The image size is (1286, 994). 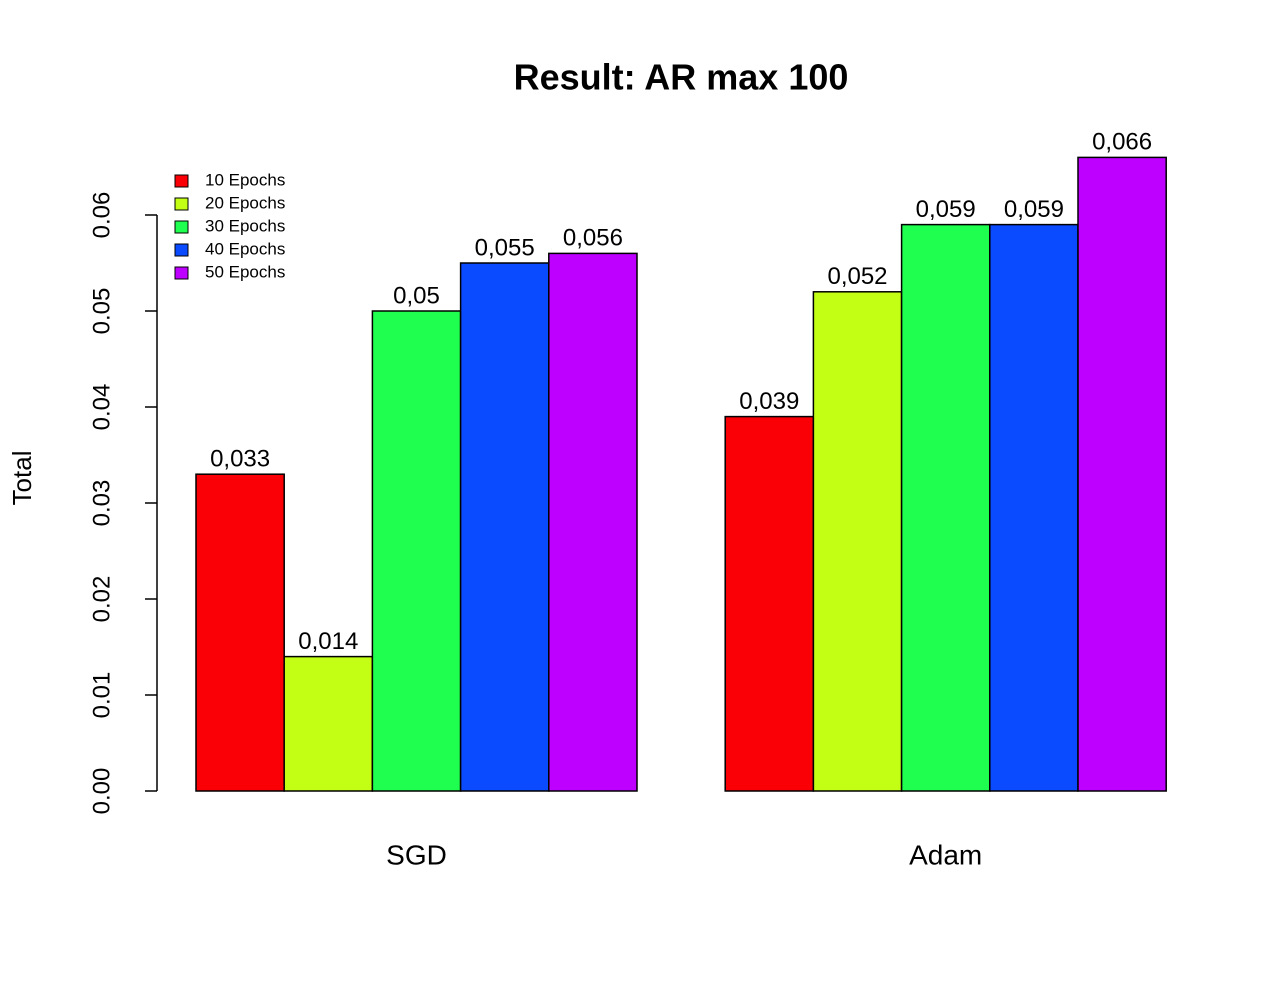 I want to click on y-tick-label: 0.01, so click(x=101, y=695).